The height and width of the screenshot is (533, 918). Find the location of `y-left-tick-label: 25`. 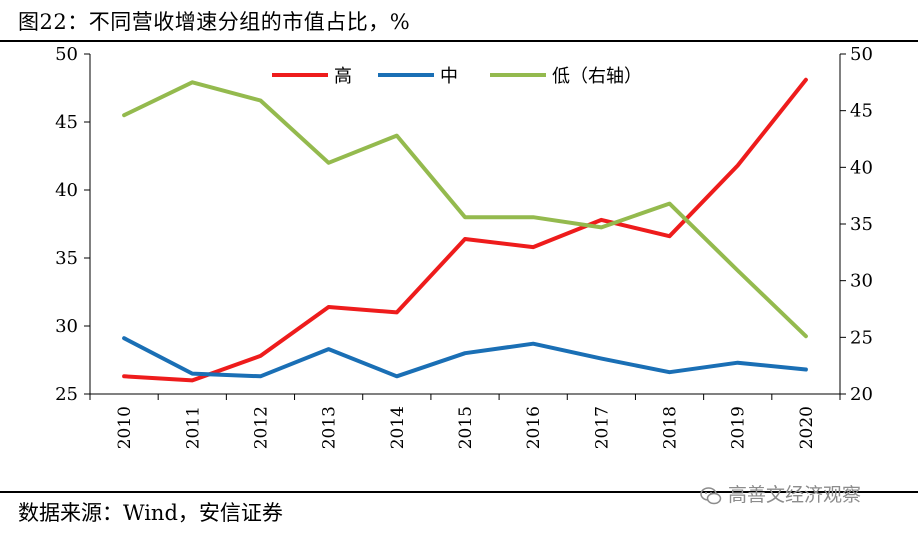

y-left-tick-label: 25 is located at coordinates (66, 394).